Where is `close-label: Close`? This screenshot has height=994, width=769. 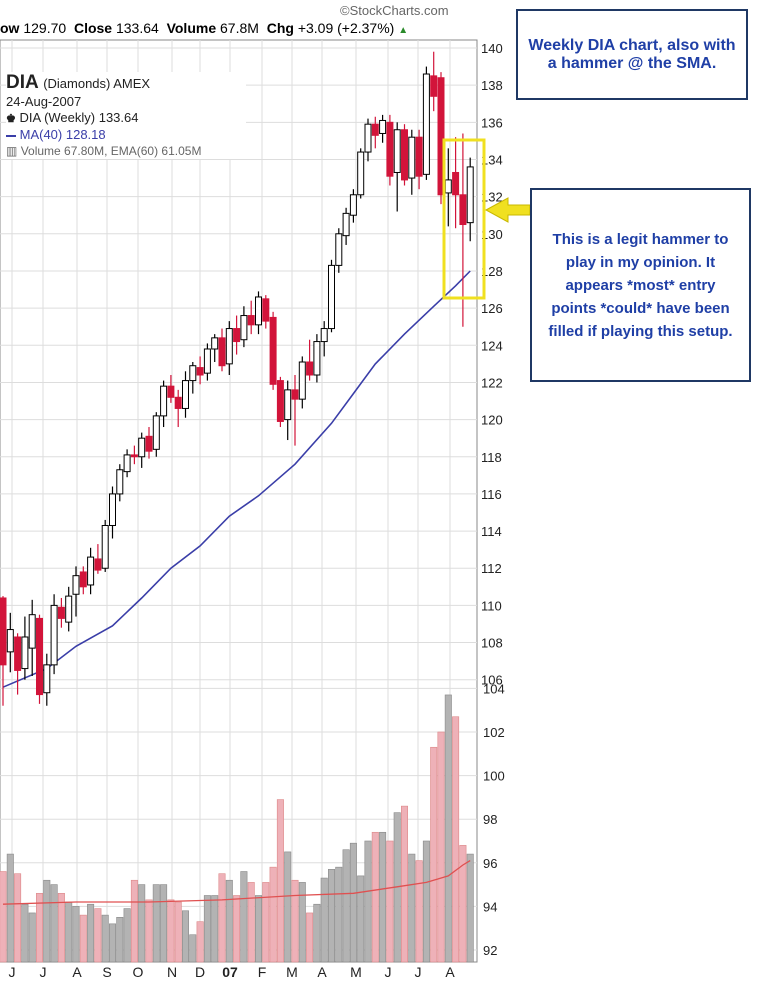 close-label: Close is located at coordinates (93, 28).